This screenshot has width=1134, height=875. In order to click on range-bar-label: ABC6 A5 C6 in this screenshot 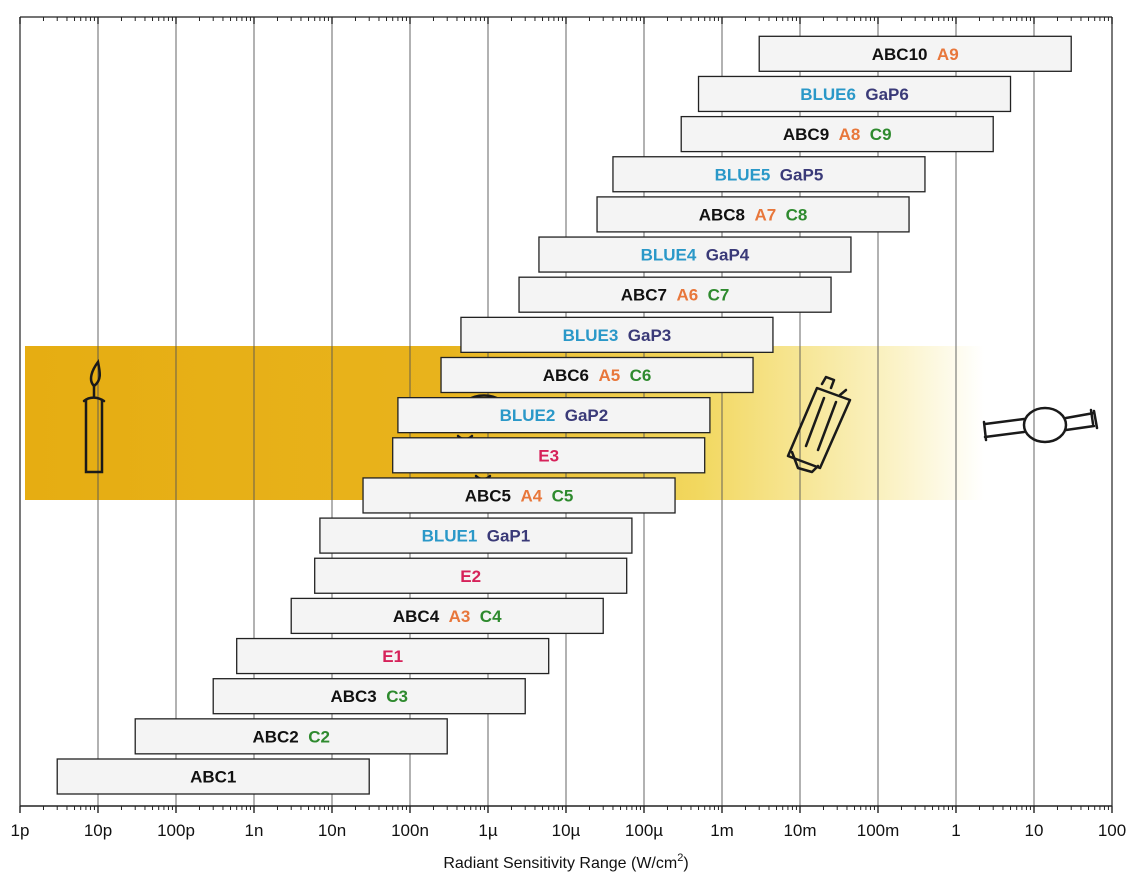, I will do `click(597, 375)`.